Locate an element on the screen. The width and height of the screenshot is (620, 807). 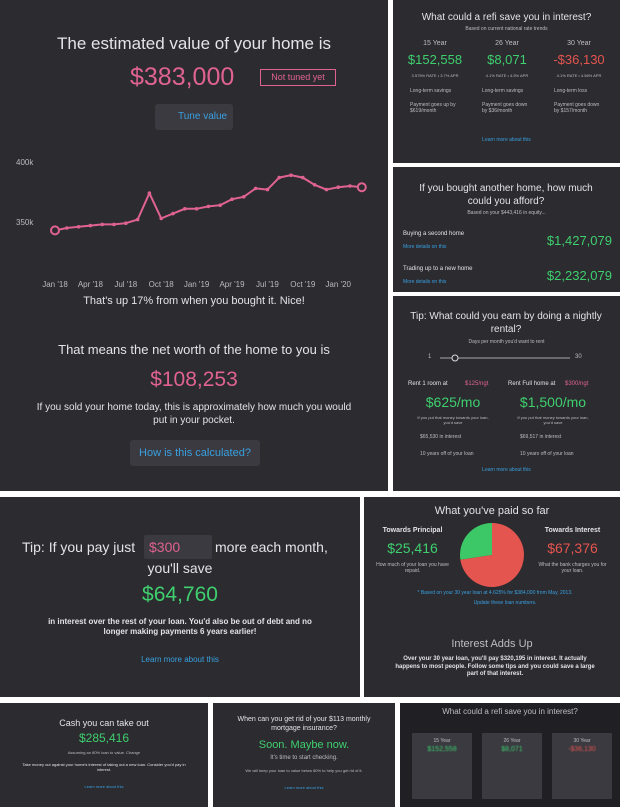
savings-value: $64,760 is located at coordinates (180, 594).